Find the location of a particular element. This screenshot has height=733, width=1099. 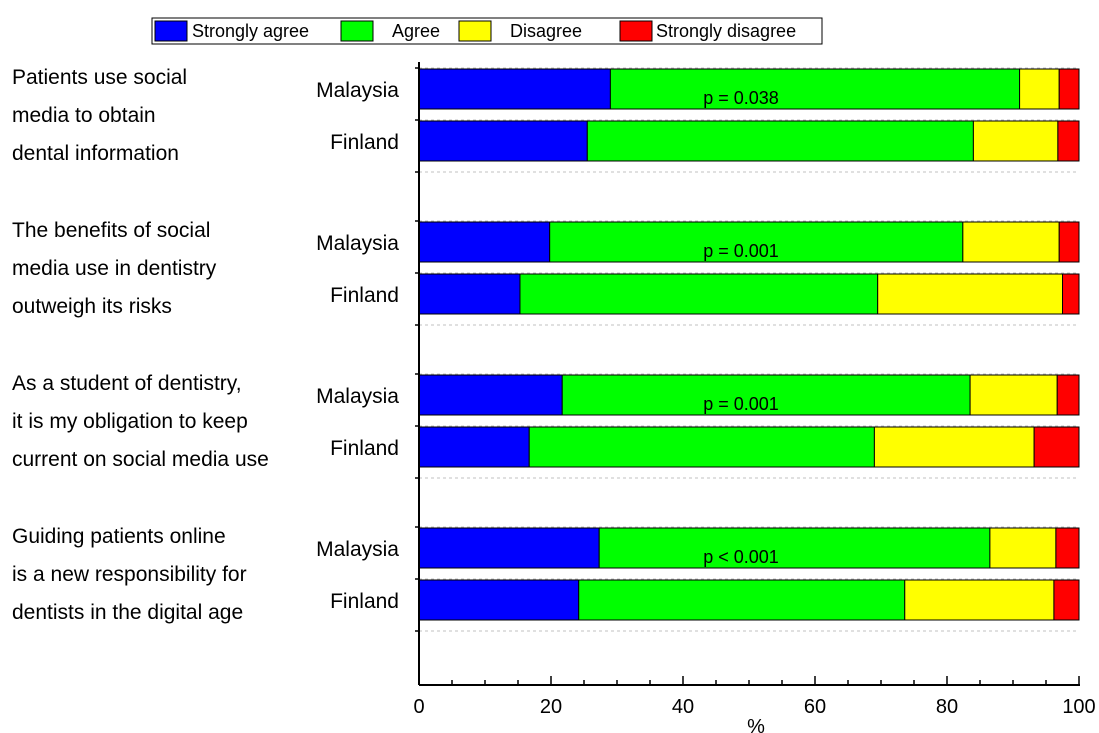

legend-item-0: Strongly agree is located at coordinates (250, 31).